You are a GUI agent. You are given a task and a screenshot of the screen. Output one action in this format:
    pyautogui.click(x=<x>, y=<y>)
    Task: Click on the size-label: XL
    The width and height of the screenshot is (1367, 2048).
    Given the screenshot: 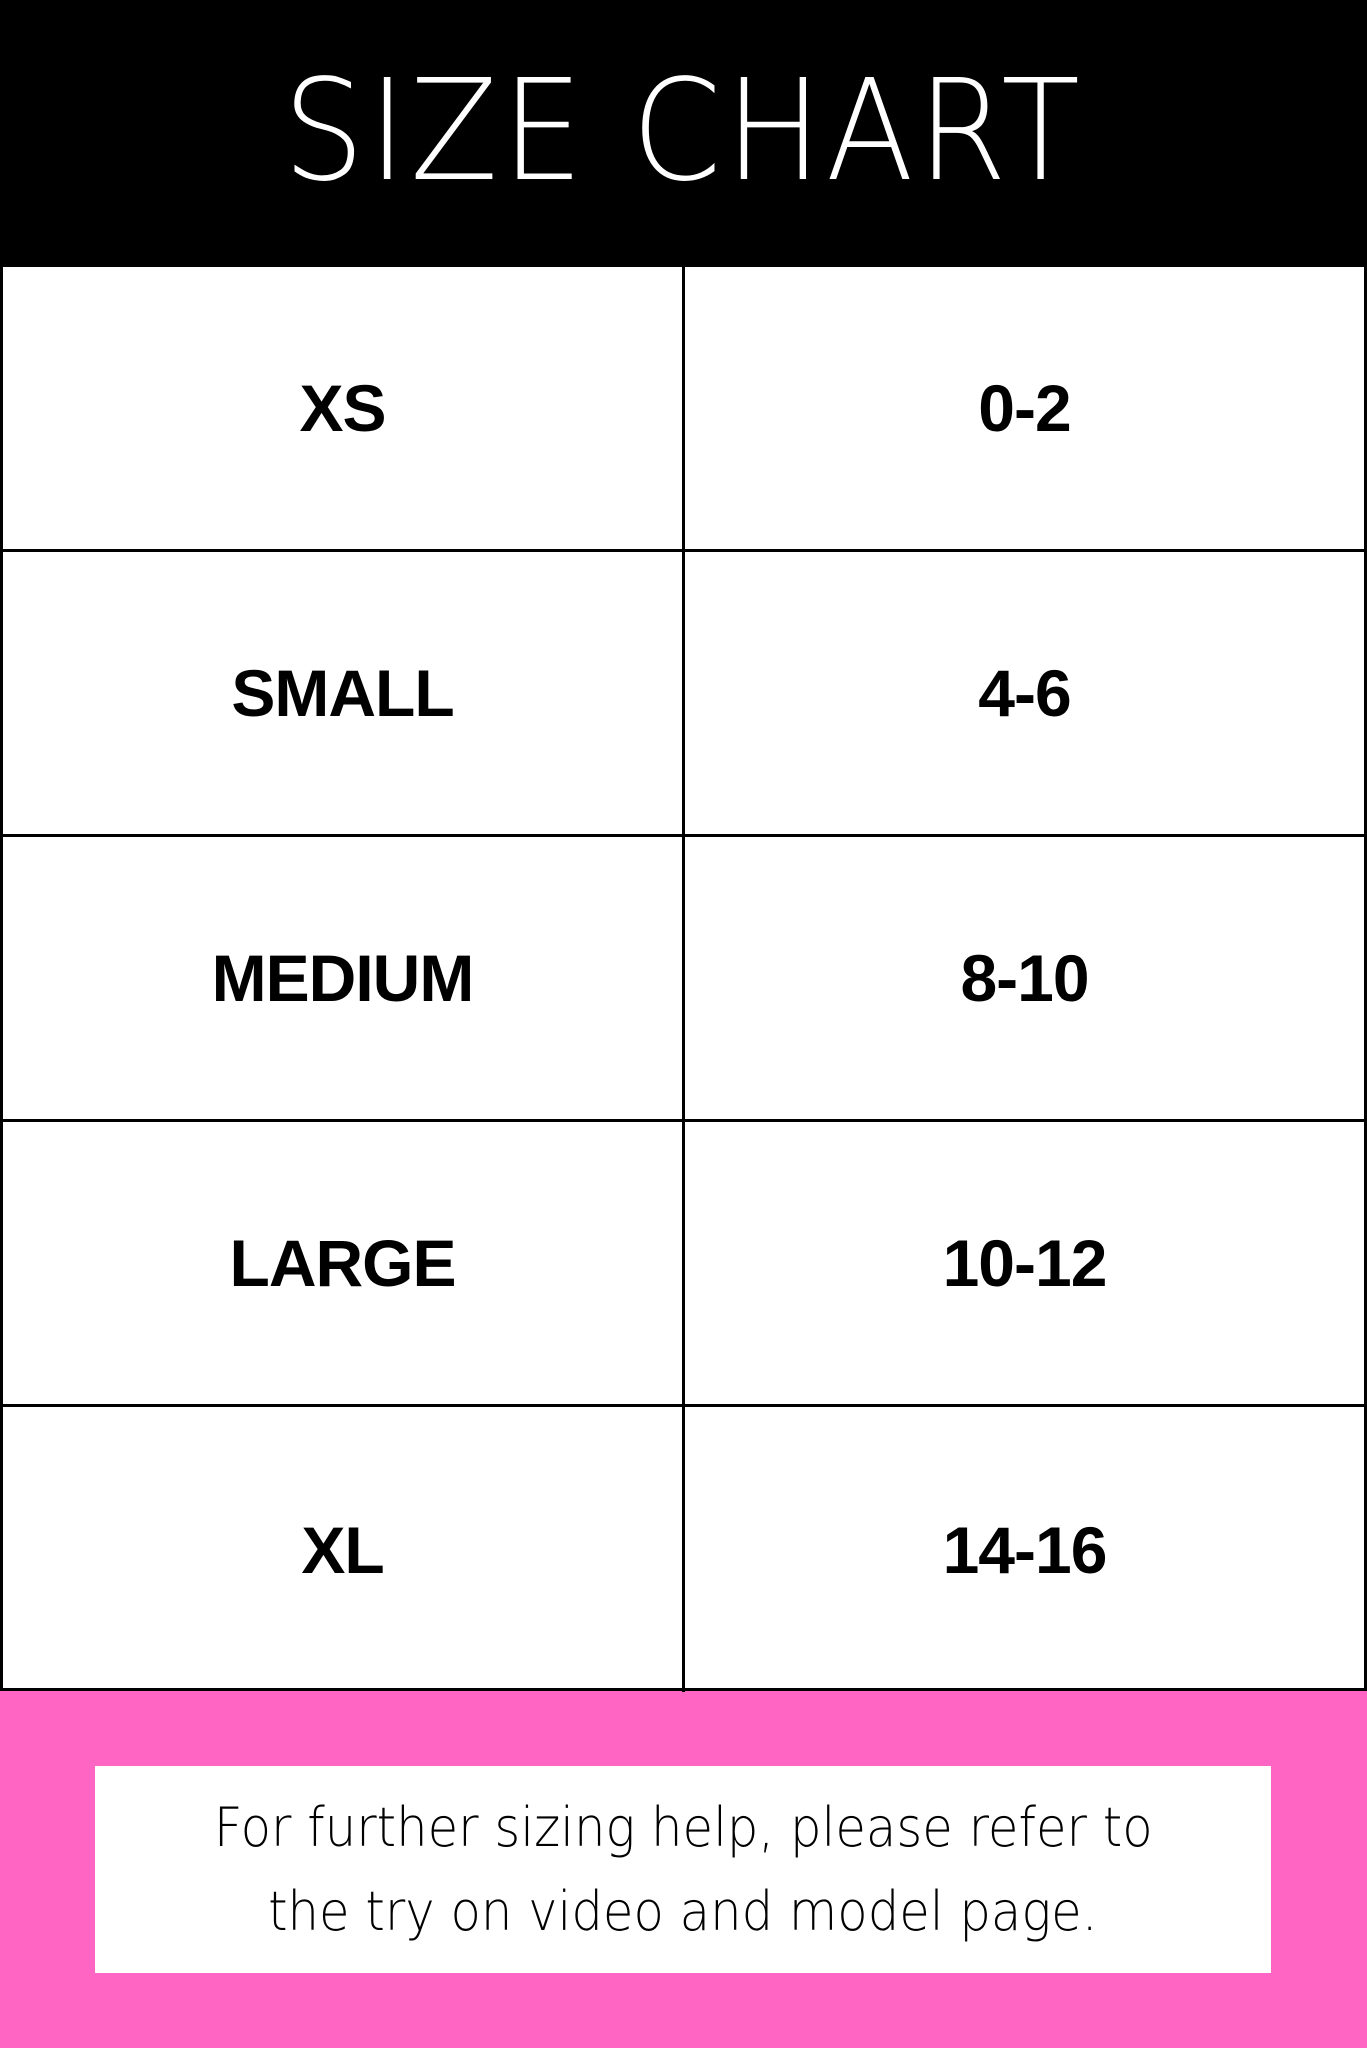 What is the action you would take?
    pyautogui.click(x=344, y=1549)
    